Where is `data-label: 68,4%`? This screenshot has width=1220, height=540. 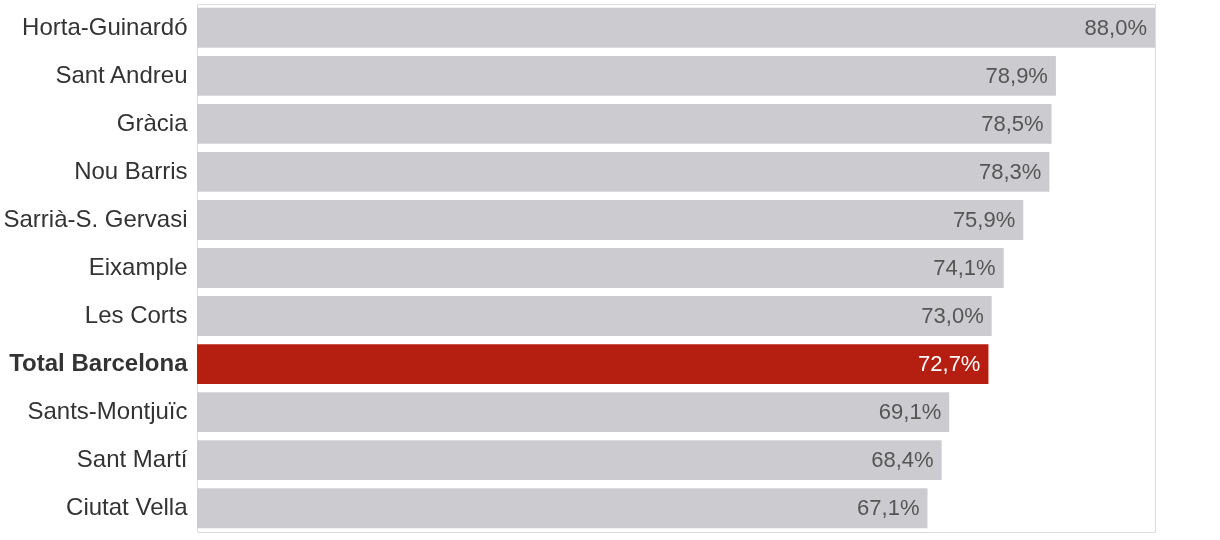 data-label: 68,4% is located at coordinates (902, 460).